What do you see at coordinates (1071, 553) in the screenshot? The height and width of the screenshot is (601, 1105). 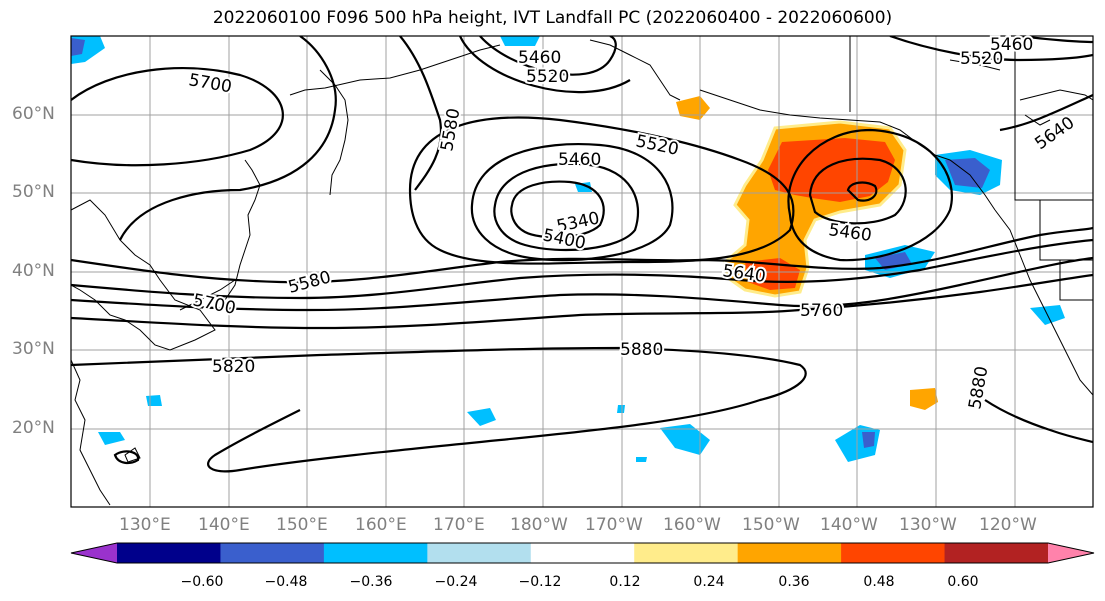 I see `colorbar-extend-high` at bounding box center [1071, 553].